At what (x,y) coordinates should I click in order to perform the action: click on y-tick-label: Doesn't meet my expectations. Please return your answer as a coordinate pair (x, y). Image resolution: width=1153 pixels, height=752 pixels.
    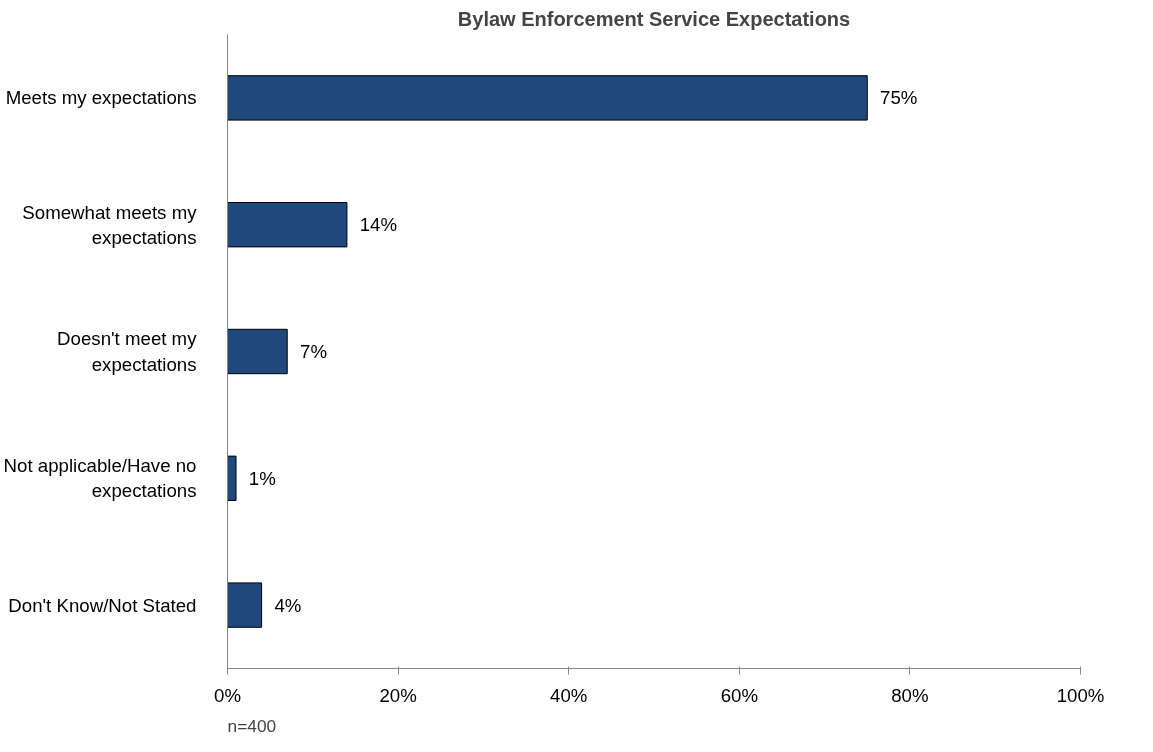
    Looking at the image, I should click on (127, 351).